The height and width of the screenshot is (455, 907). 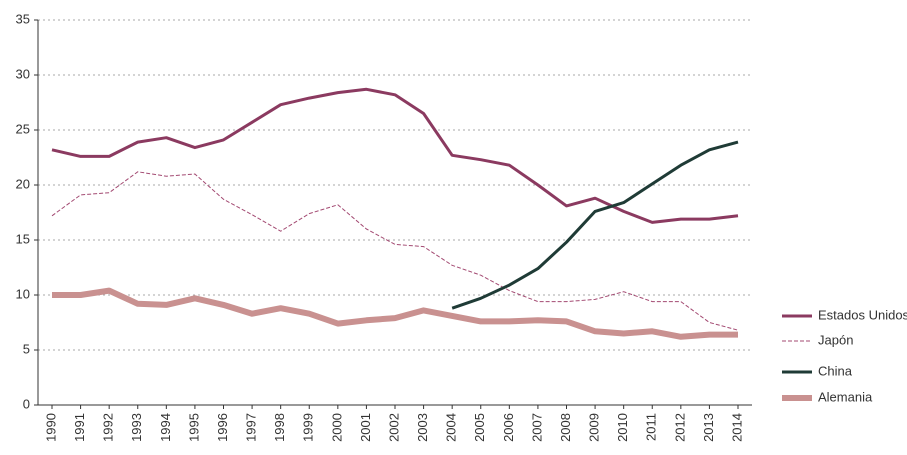 I want to click on x-tick-label: 2001, so click(x=365, y=427).